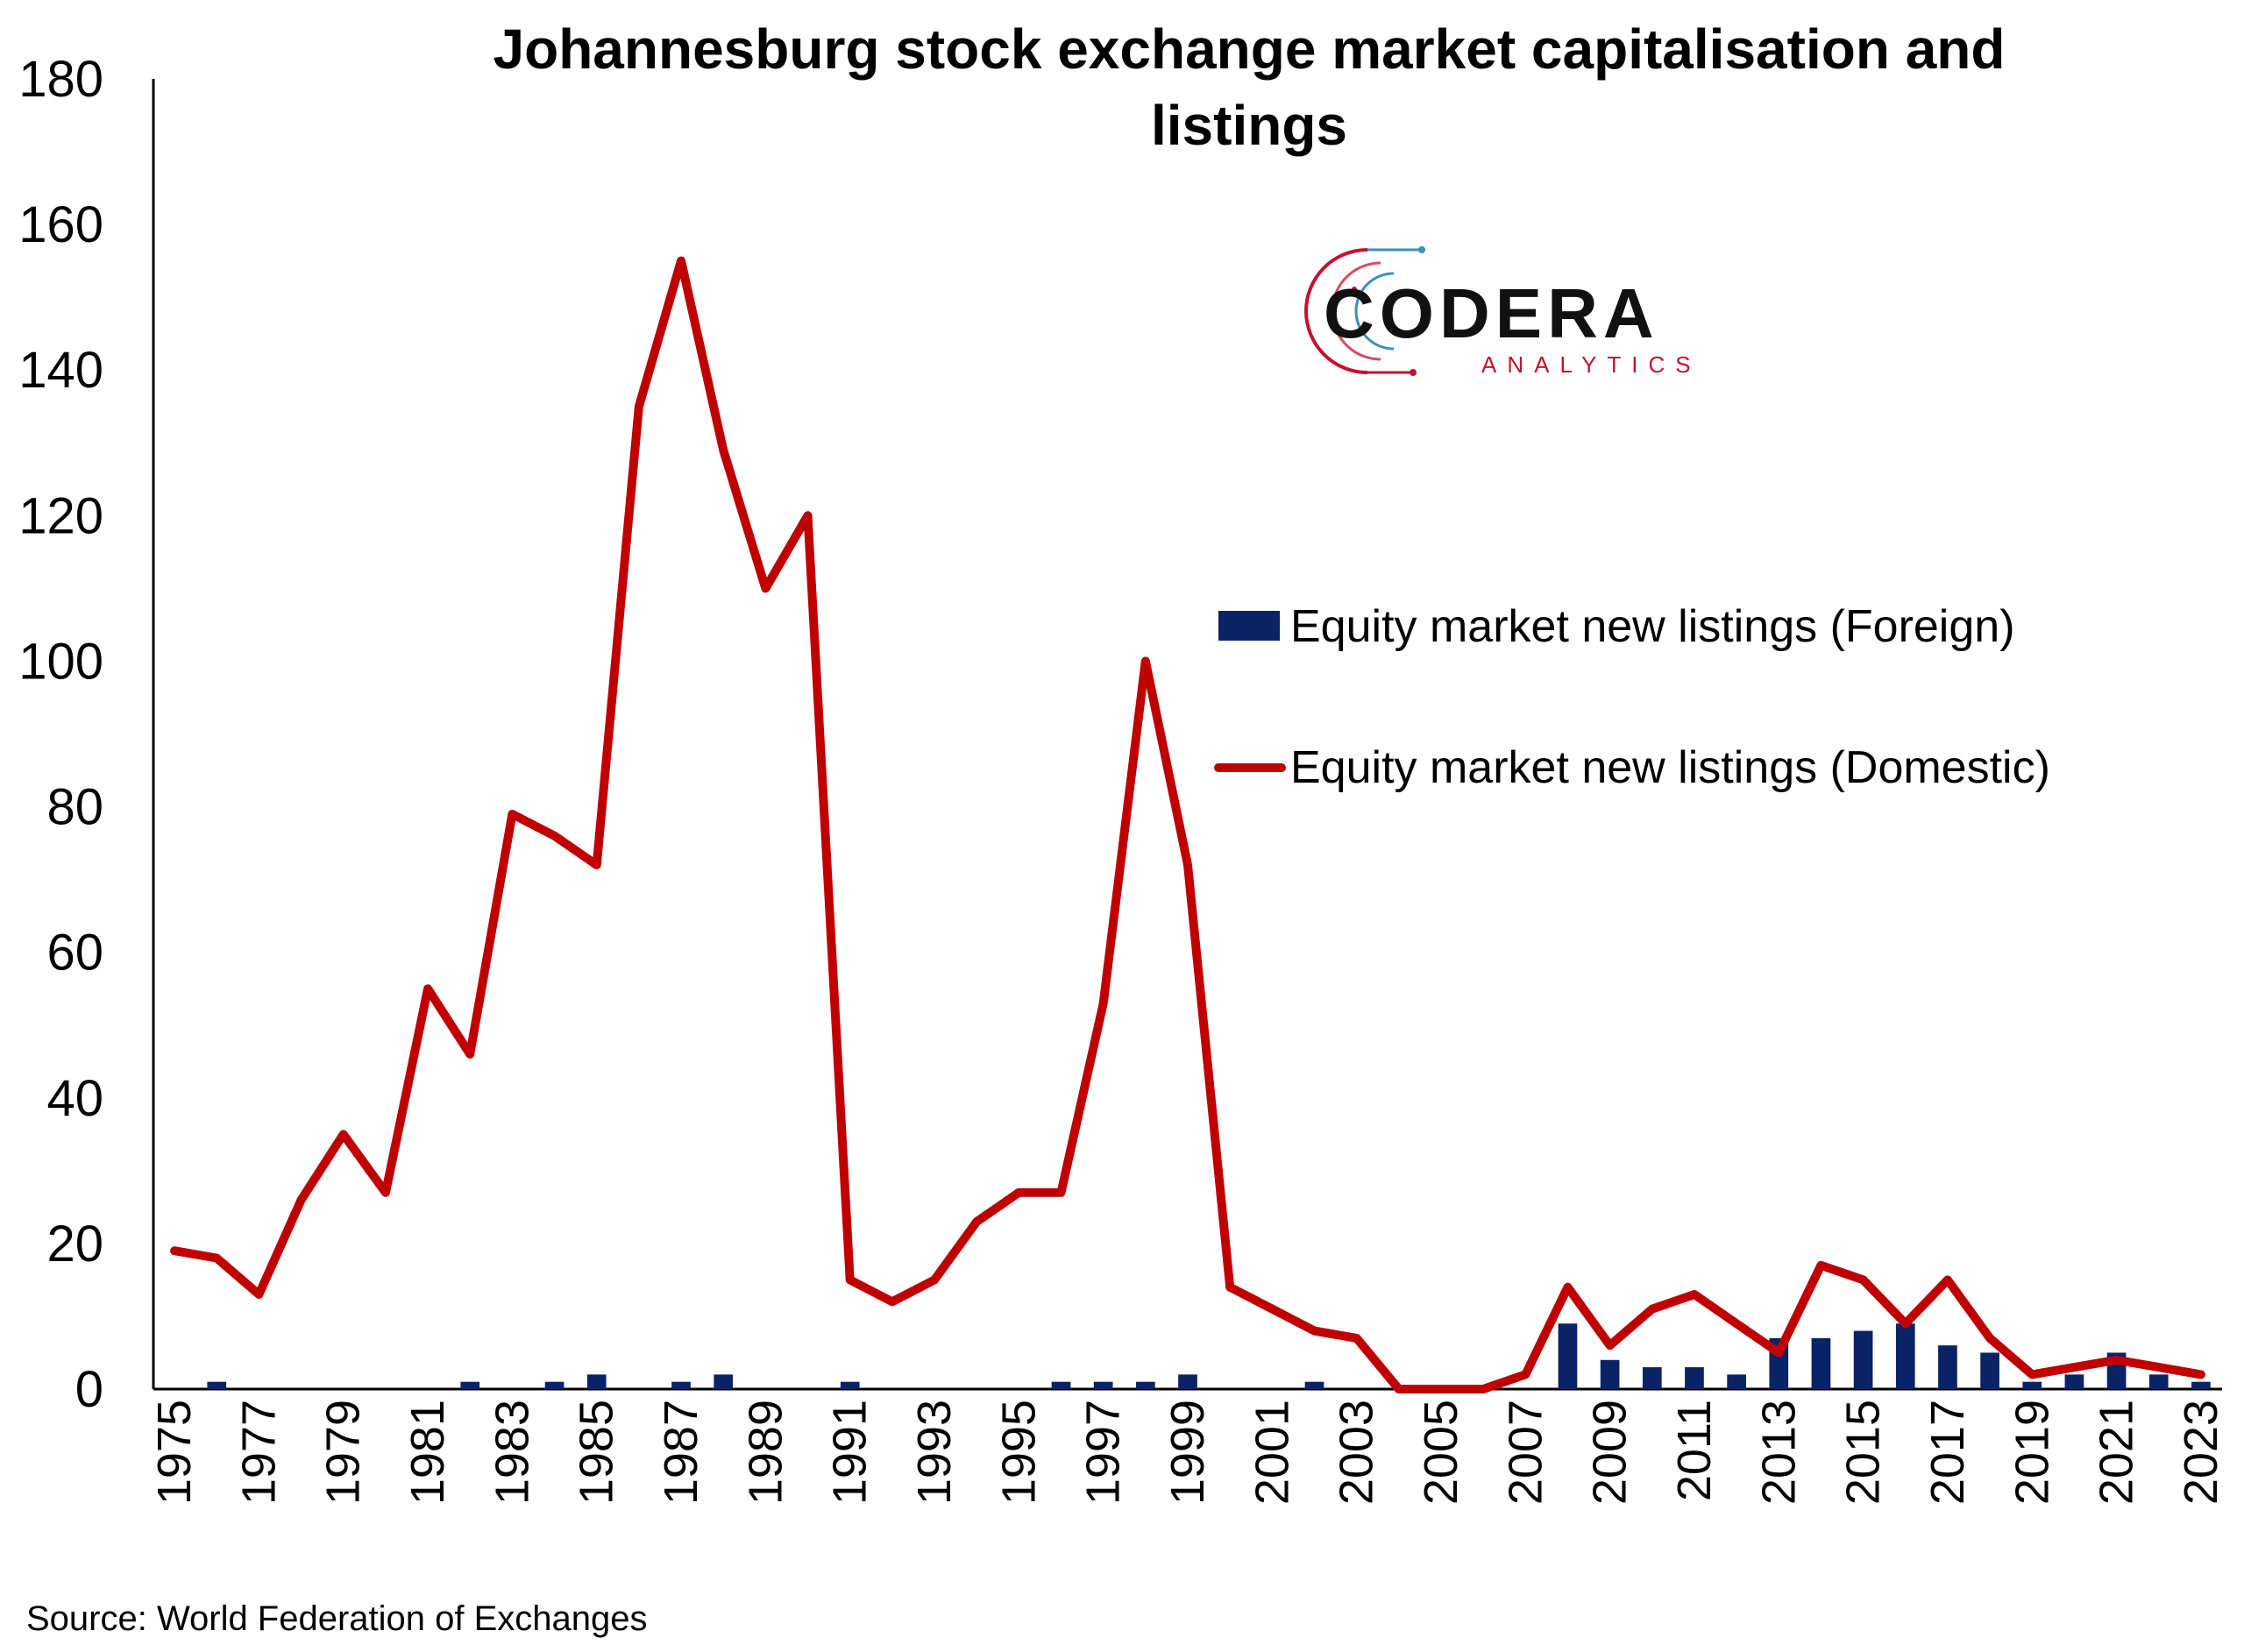 This screenshot has width=2244, height=1652. Describe the element at coordinates (470, 1385) in the screenshot. I see `bar-foreign-1982` at that location.